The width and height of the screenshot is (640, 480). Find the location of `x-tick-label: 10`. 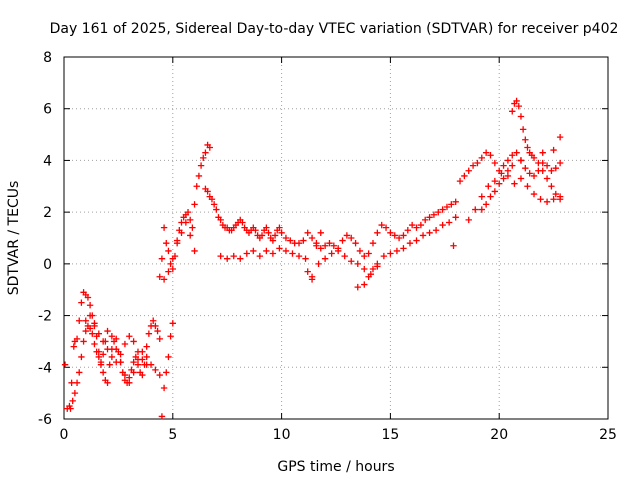

x-tick-label: 10 is located at coordinates (282, 435).